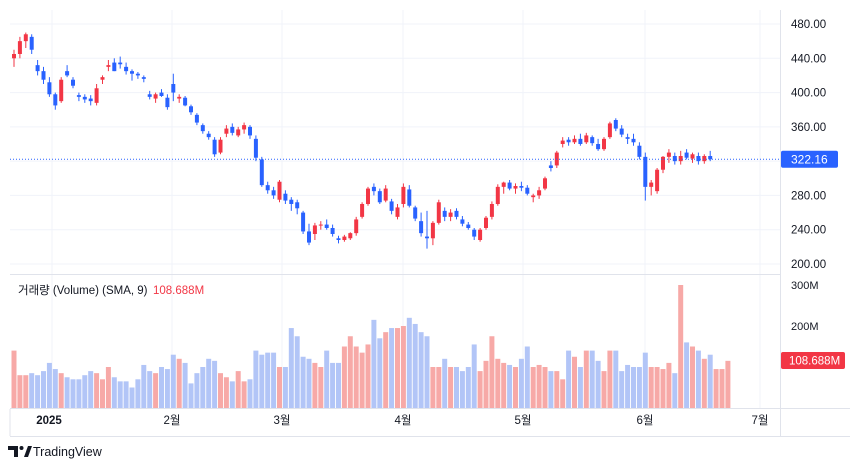 The height and width of the screenshot is (473, 860). Describe the element at coordinates (645, 420) in the screenshot. I see `time-label-jun: 6월` at that location.